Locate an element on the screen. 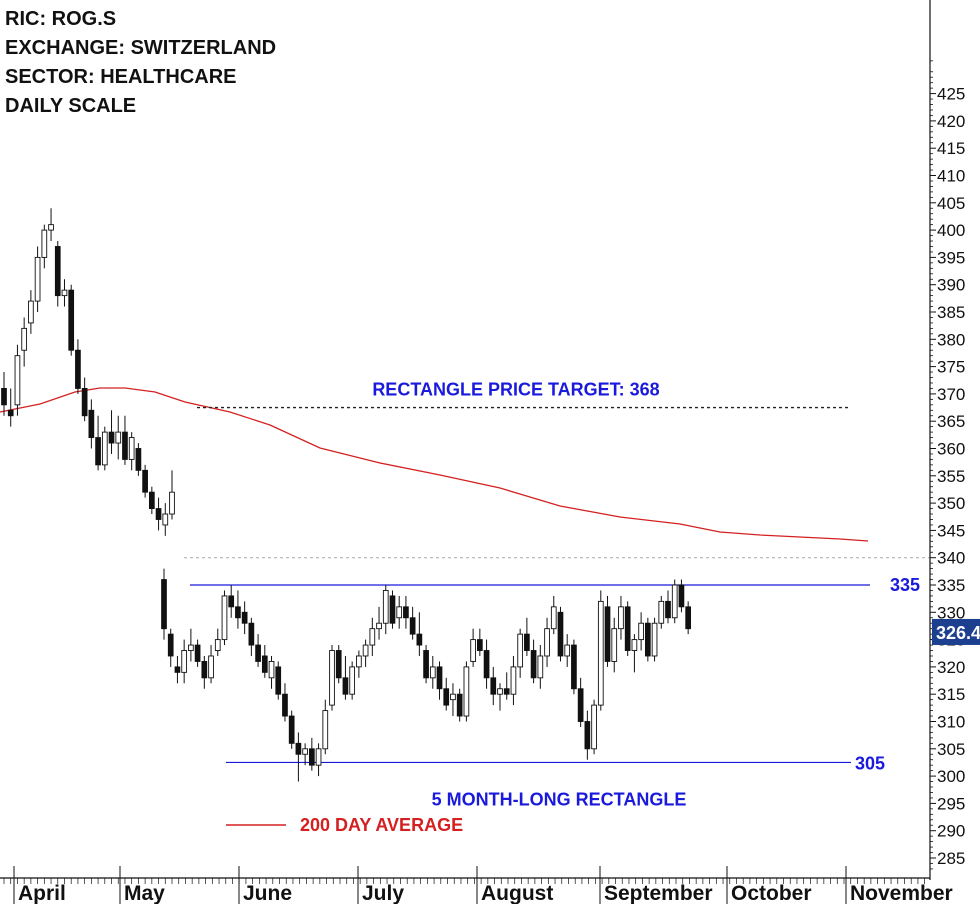 This screenshot has height=904, width=980. y-tick-label: 290 is located at coordinates (951, 831).